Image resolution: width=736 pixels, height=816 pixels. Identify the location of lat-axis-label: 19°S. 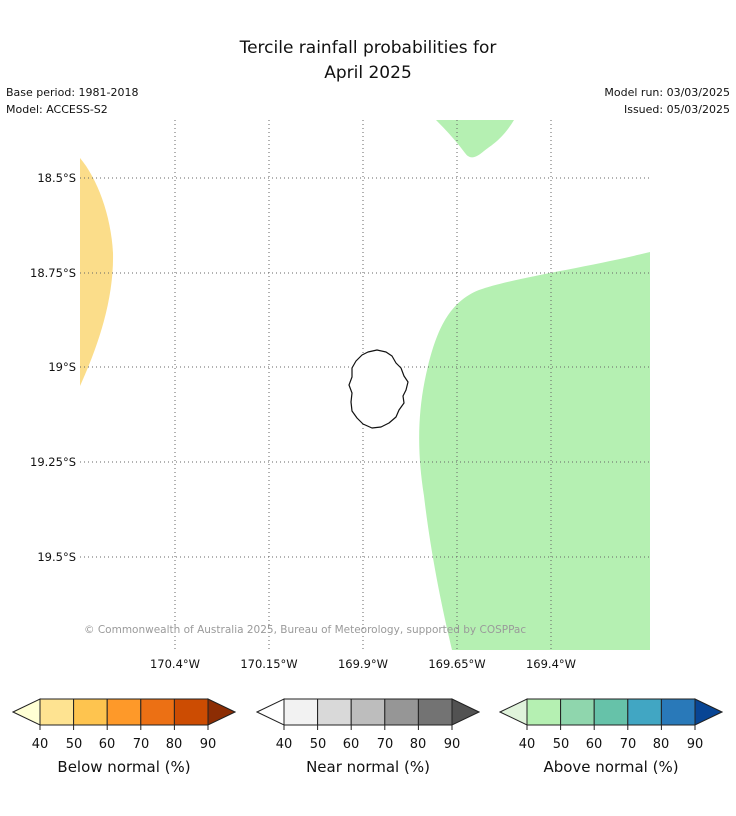
(62, 367).